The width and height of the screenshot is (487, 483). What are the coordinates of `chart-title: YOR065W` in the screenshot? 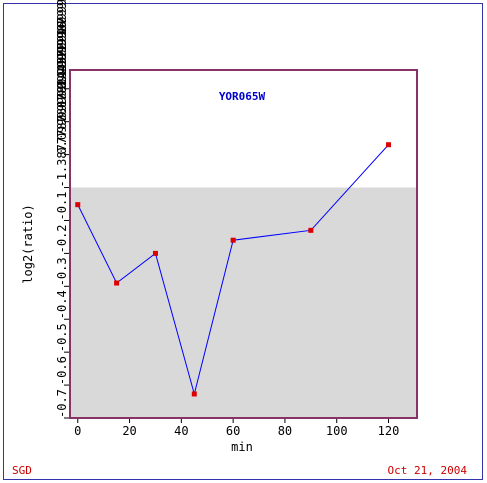 It's located at (242, 96).